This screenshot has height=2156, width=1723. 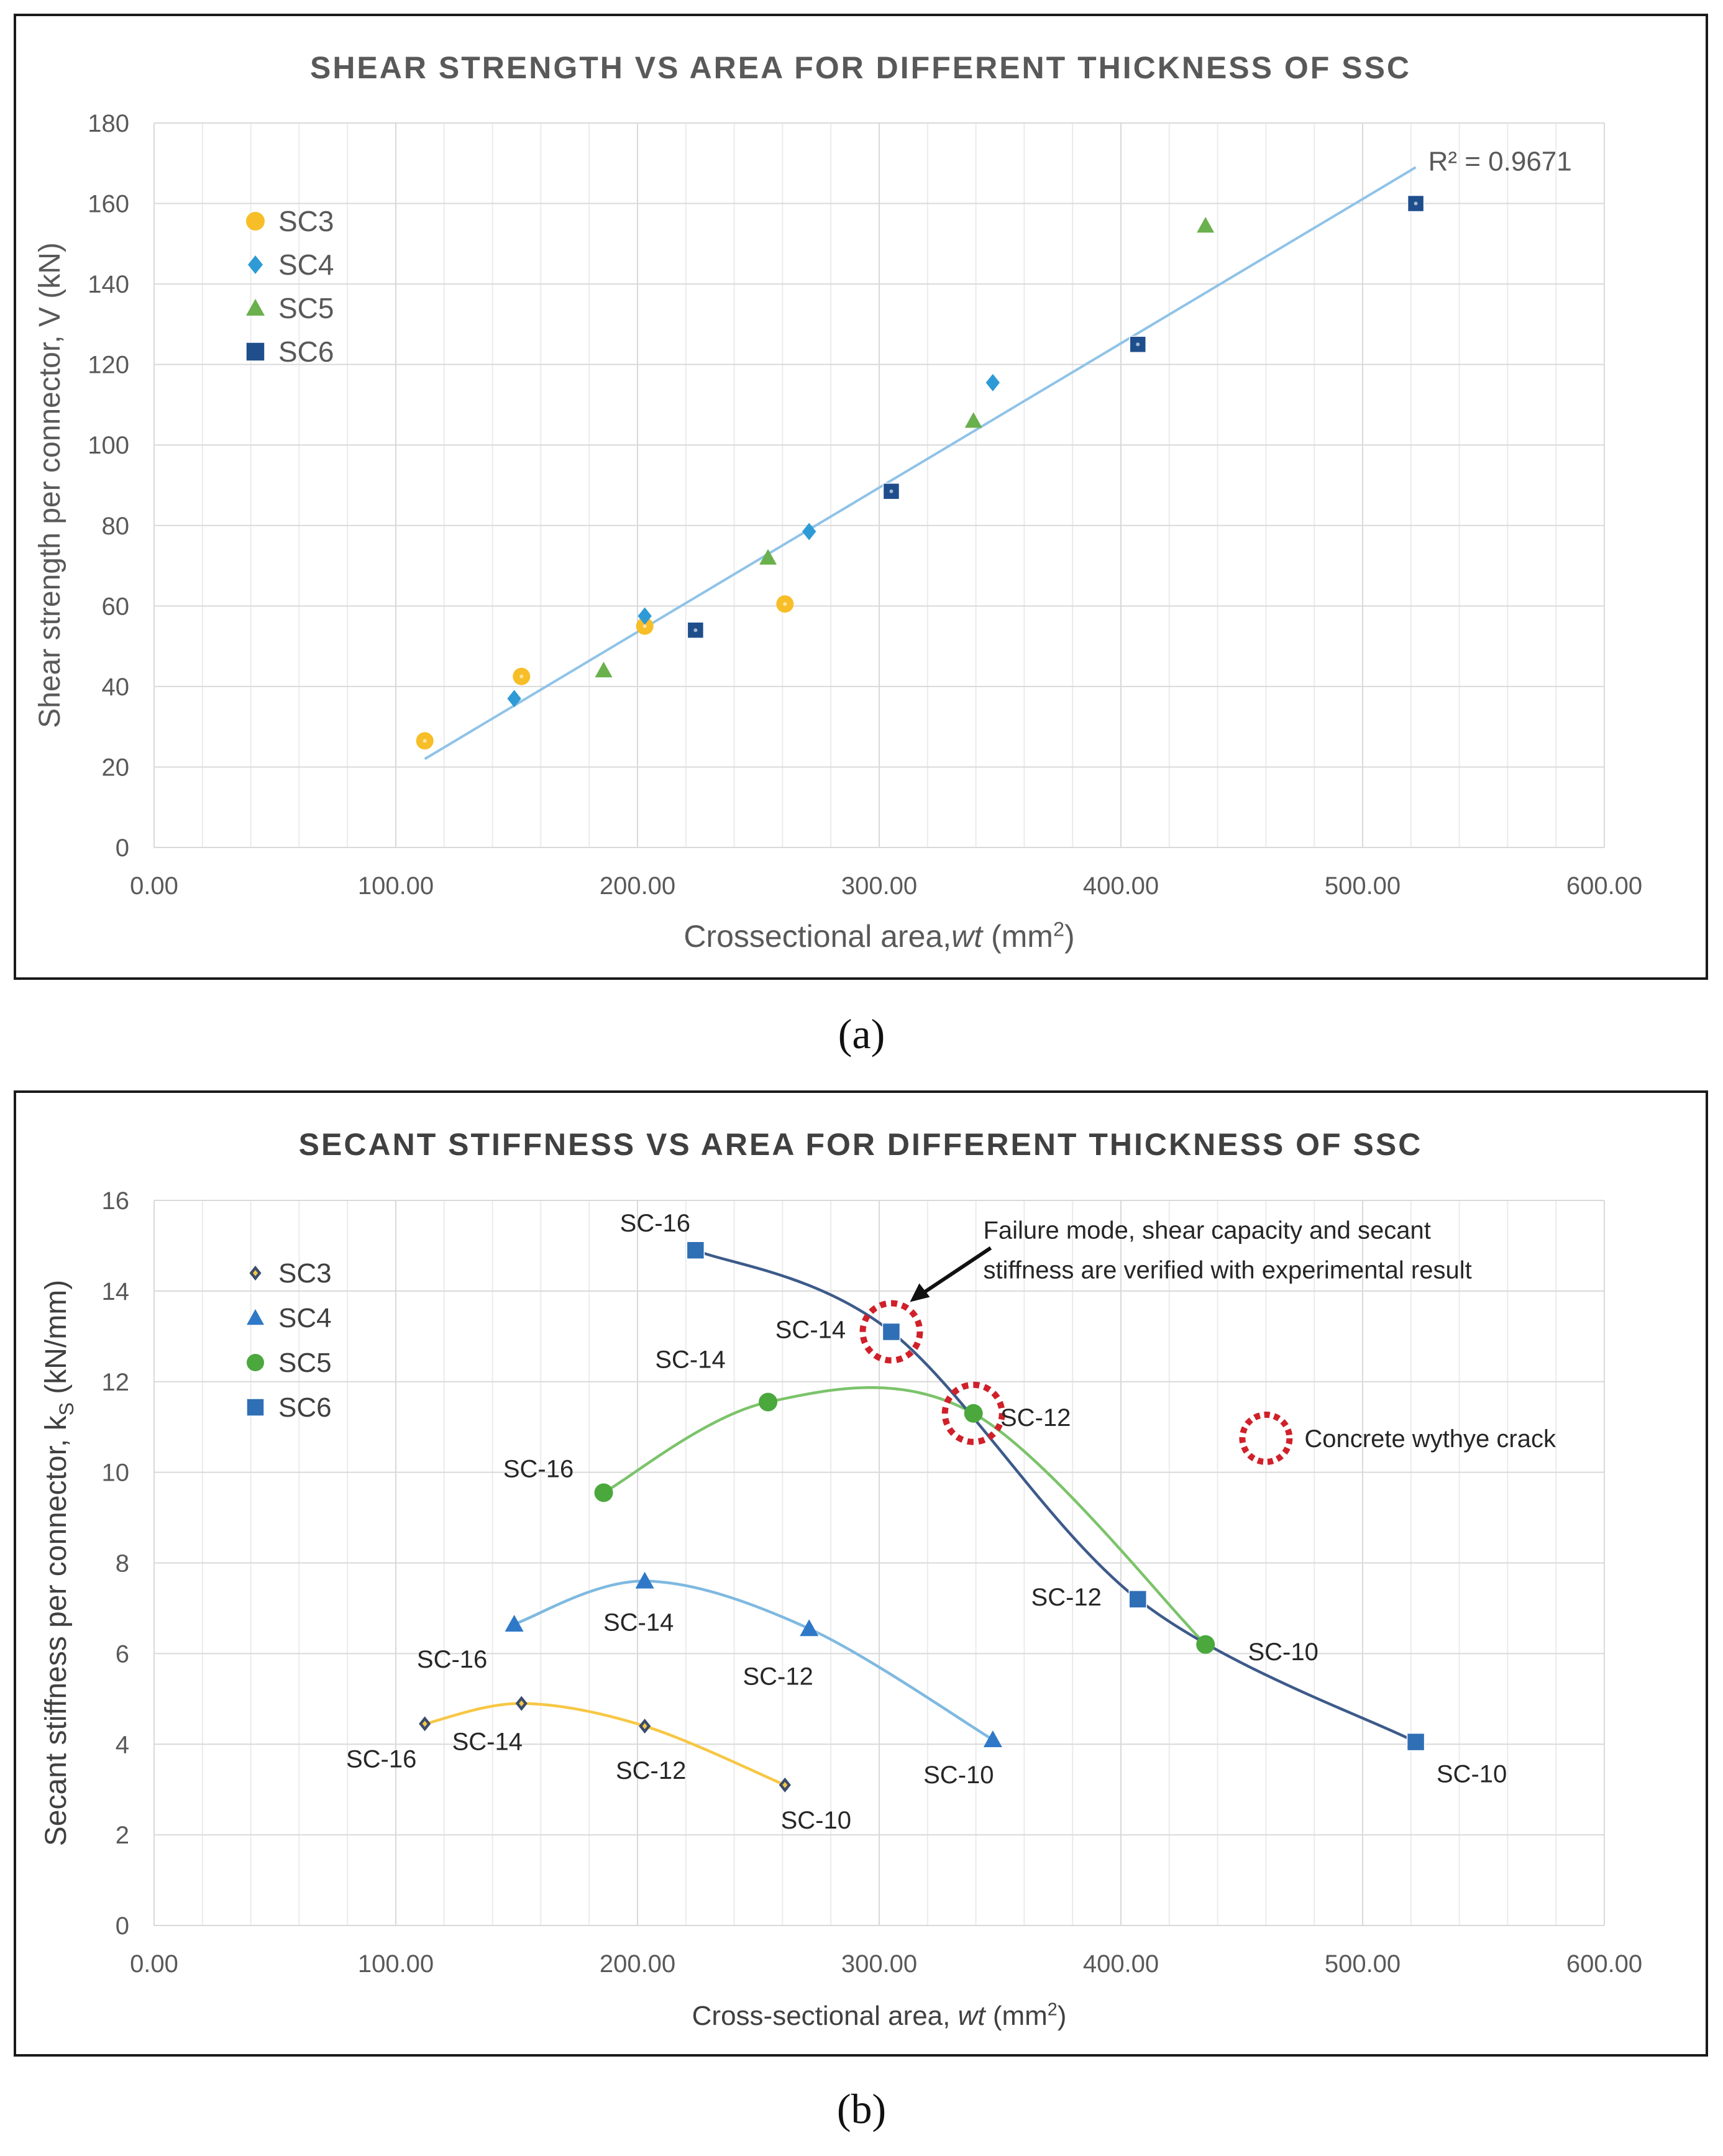 I want to click on chart-a-y-tick-label: 160, so click(x=108, y=204).